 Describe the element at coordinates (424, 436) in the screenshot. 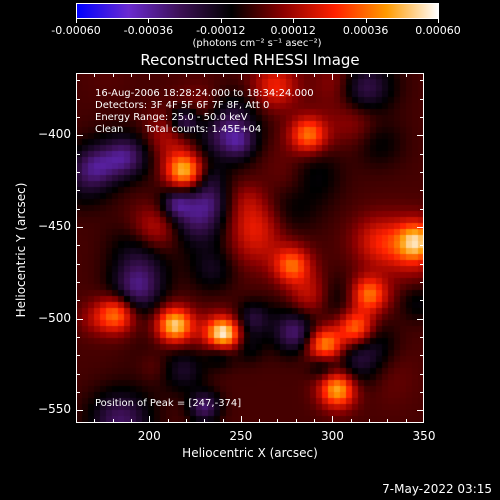

I see `x-tick-label: 350` at that location.